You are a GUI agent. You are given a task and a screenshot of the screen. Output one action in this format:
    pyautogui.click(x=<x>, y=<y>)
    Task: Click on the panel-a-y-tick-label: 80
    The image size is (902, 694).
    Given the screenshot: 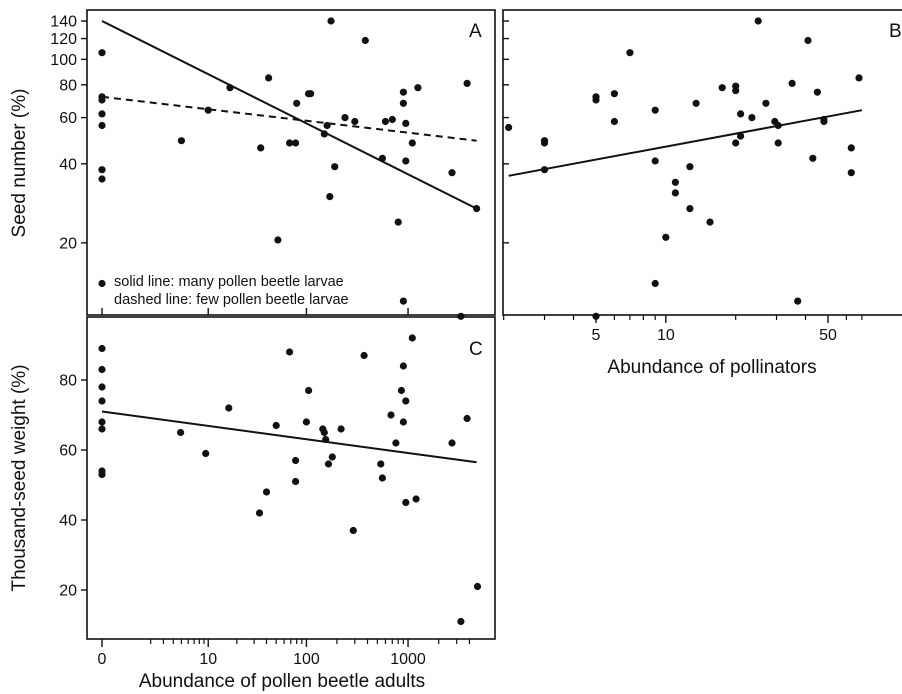 What is the action you would take?
    pyautogui.click(x=68, y=85)
    